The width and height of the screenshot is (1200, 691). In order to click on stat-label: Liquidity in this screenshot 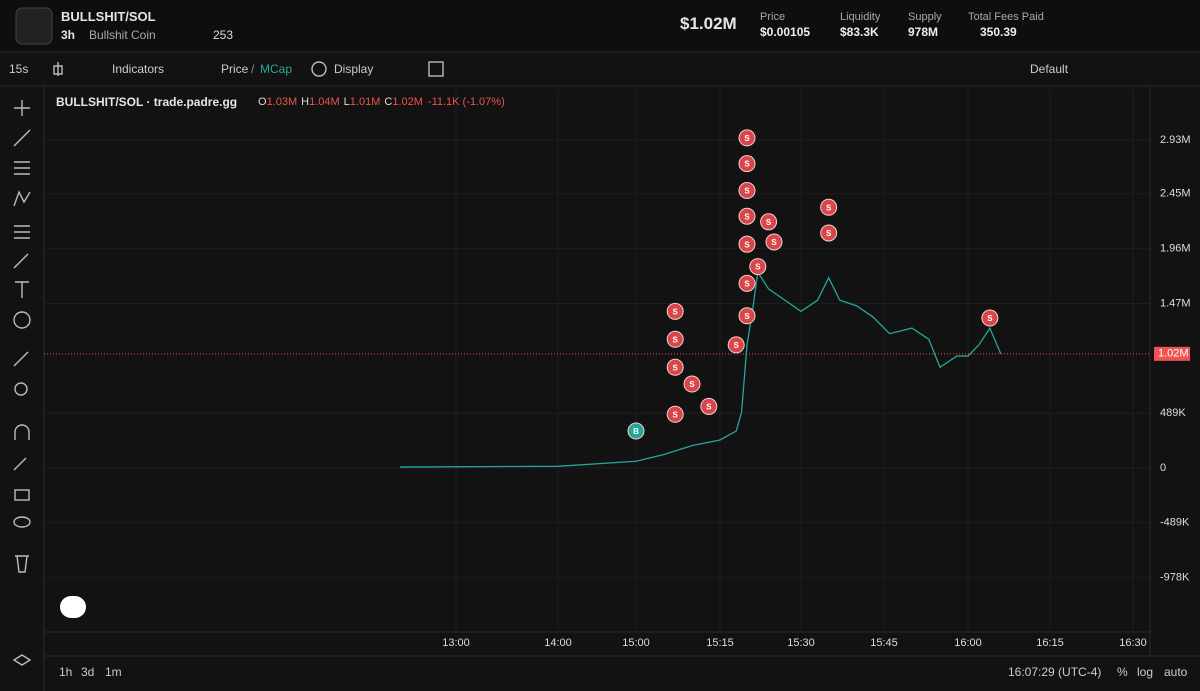, I will do `click(860, 17)`.